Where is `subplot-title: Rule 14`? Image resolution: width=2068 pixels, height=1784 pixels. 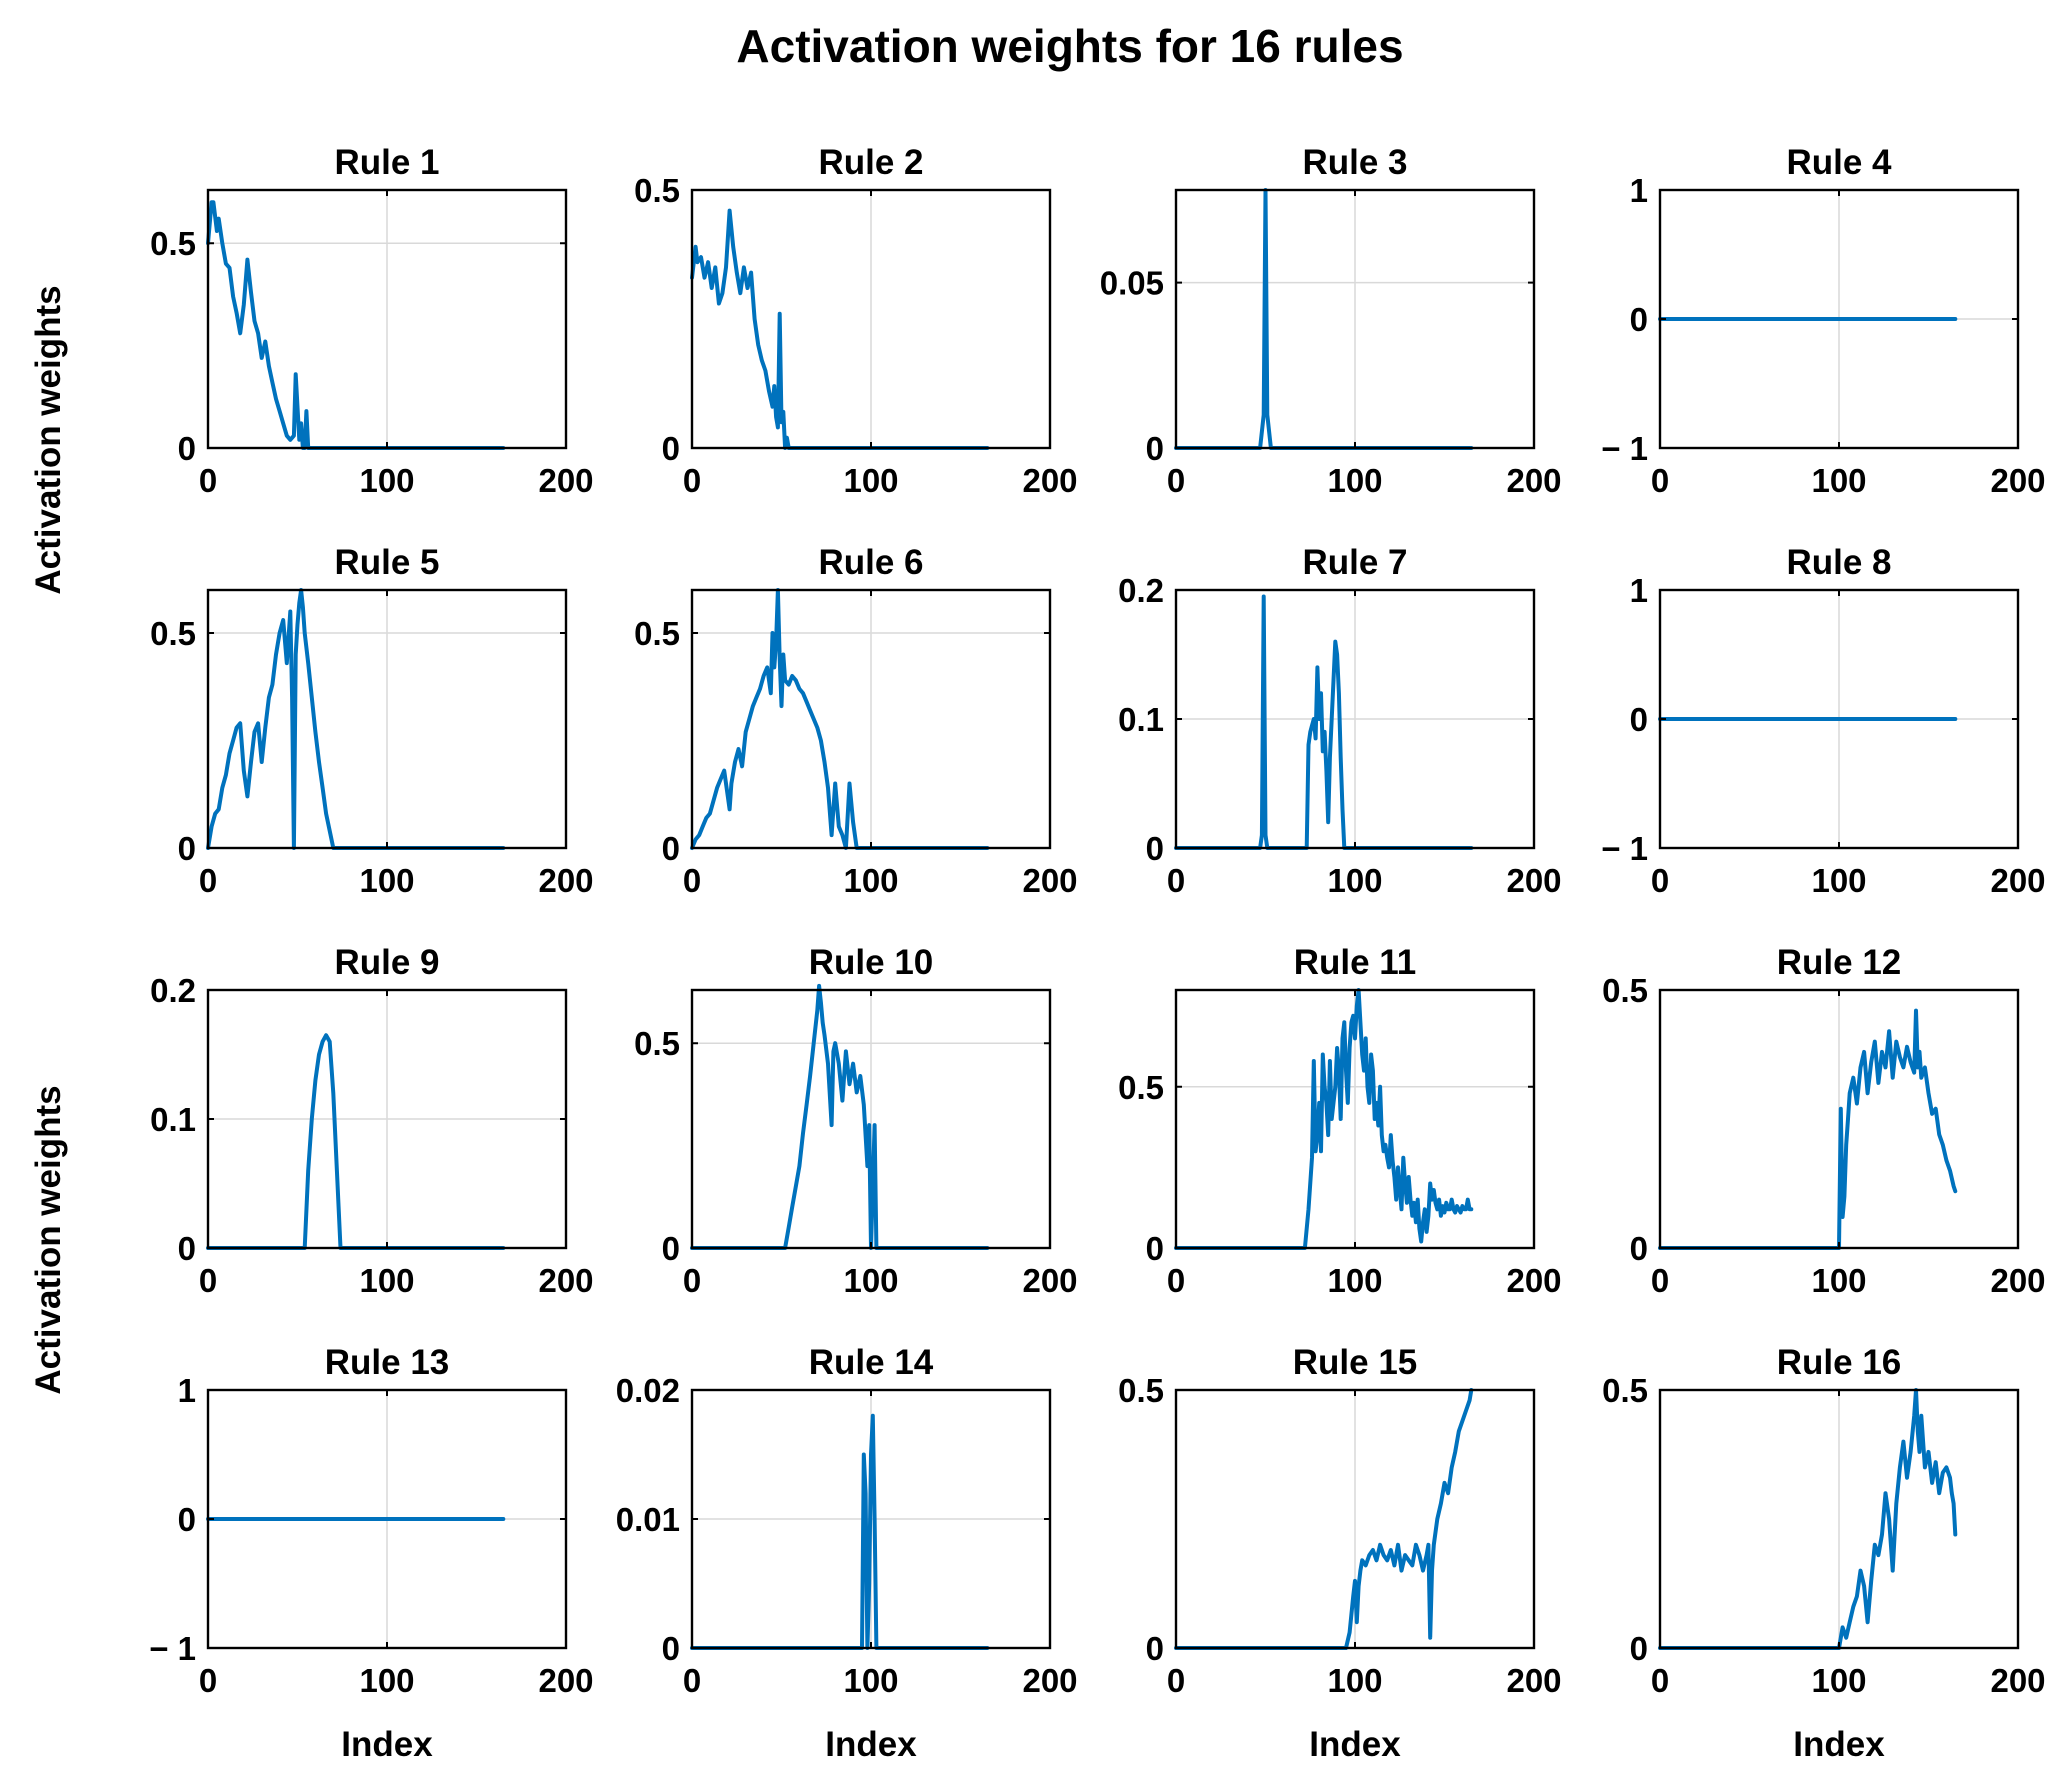 subplot-title: Rule 14 is located at coordinates (871, 1362).